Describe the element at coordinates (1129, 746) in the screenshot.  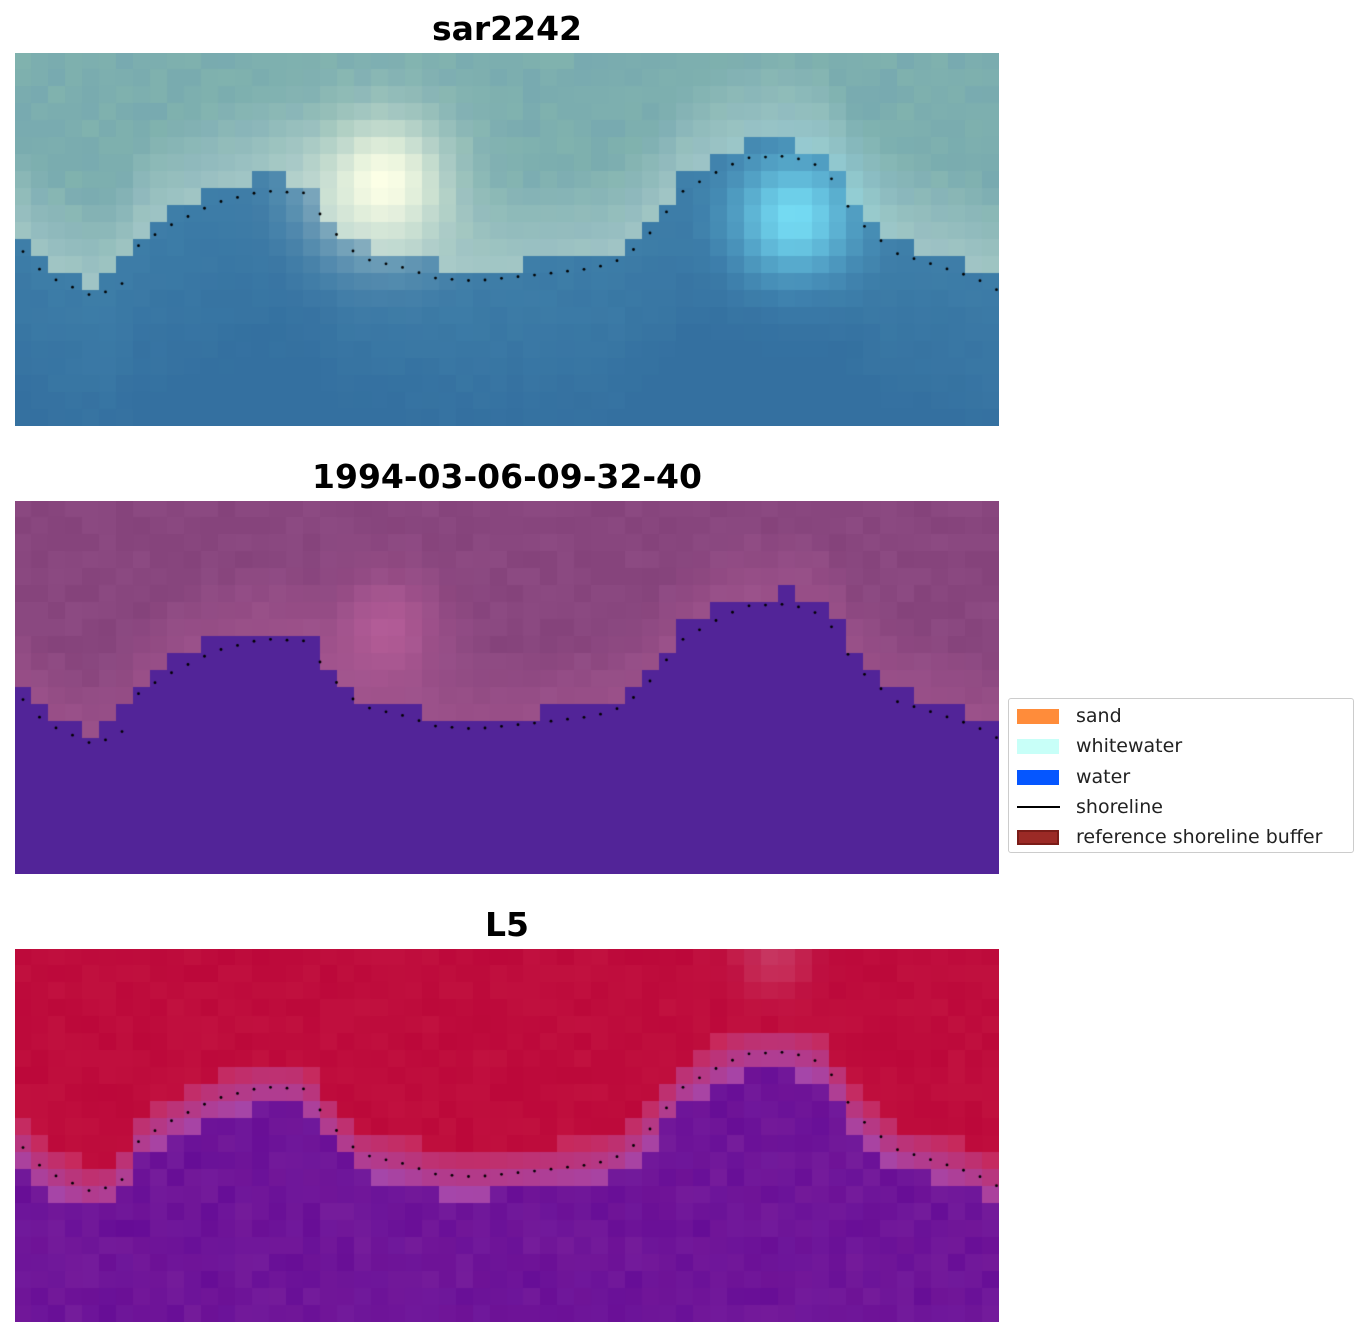
I see `legend-label: whitewater` at that location.